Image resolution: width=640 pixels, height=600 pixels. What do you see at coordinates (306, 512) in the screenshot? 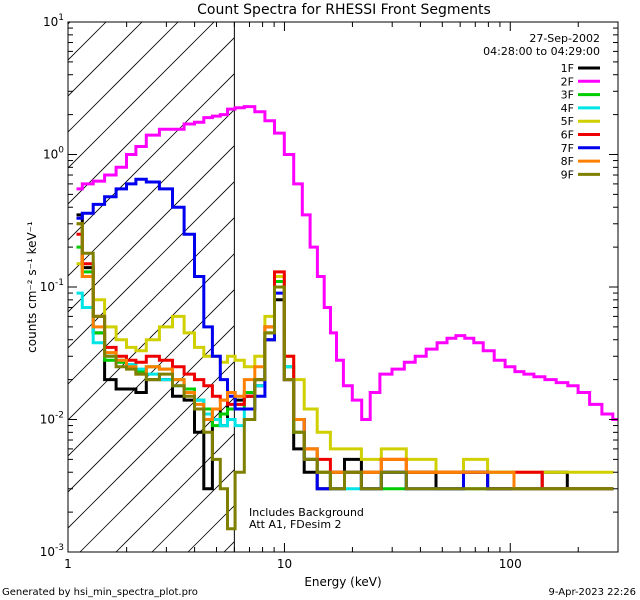
I see `annotation-line-1: Includes Background` at bounding box center [306, 512].